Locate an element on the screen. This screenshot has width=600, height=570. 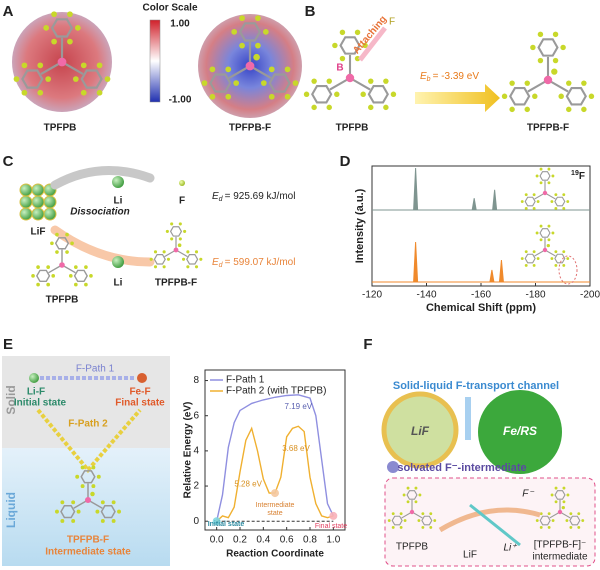
label: TPFPB-F is located at coordinates (250, 128).